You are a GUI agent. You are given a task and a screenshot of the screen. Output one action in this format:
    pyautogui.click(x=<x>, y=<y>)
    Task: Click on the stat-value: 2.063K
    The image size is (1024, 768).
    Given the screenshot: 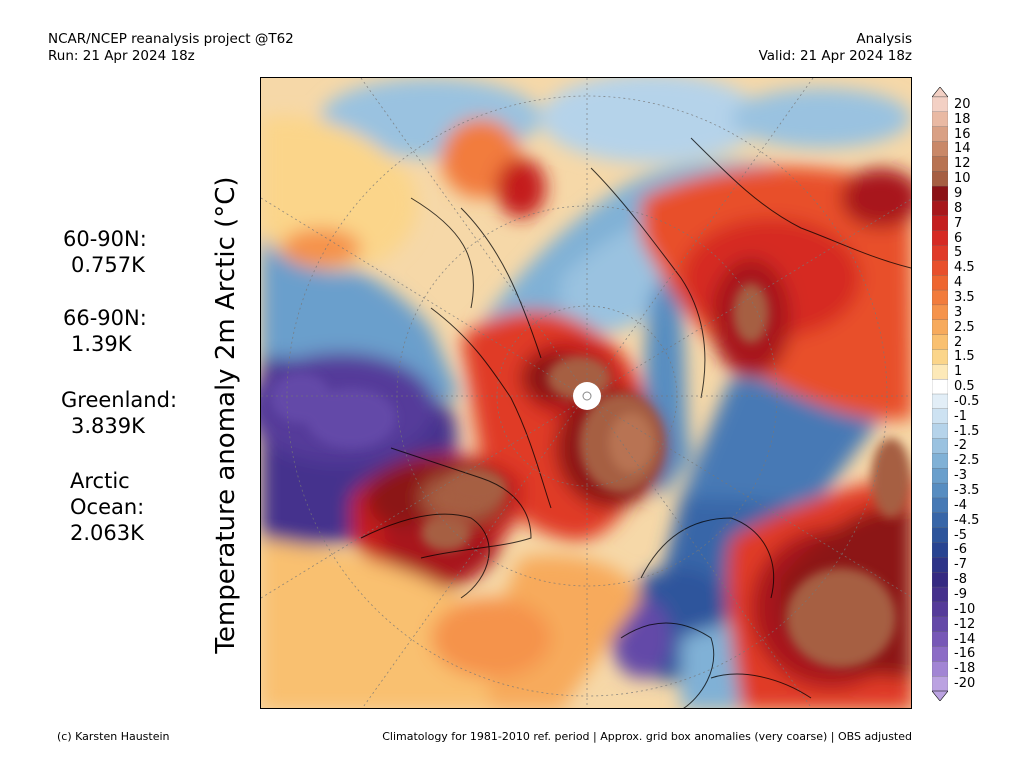 What is the action you would take?
    pyautogui.click(x=107, y=533)
    